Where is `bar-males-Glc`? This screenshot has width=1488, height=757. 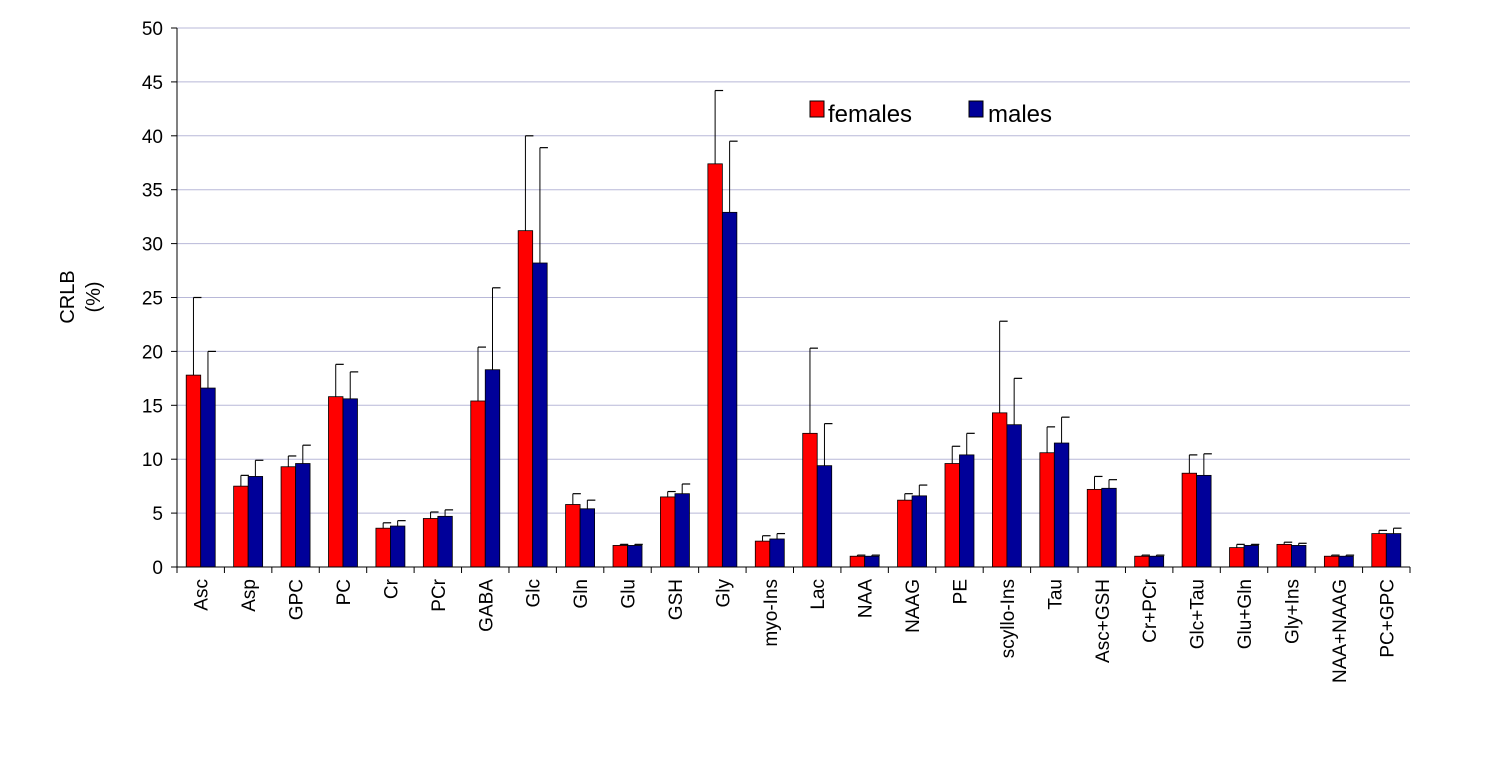 bar-males-Glc is located at coordinates (540, 415).